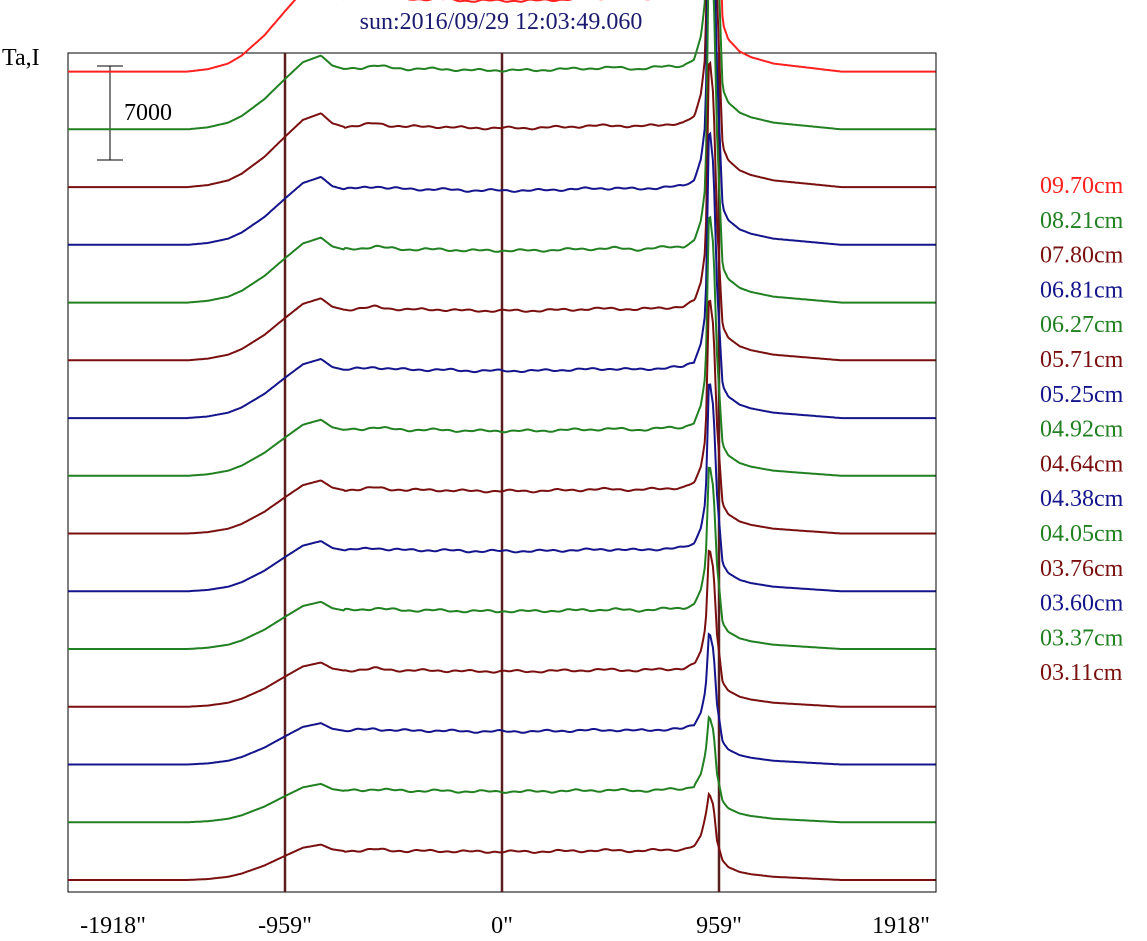 The height and width of the screenshot is (941, 1147). What do you see at coordinates (113, 926) in the screenshot?
I see `x-tick-label: -1918"` at bounding box center [113, 926].